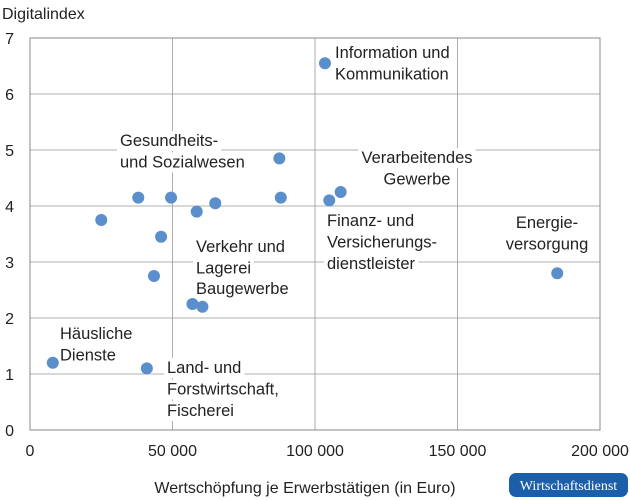  Describe the element at coordinates (172, 451) in the screenshot. I see `x-tick-label: 50 000` at that location.